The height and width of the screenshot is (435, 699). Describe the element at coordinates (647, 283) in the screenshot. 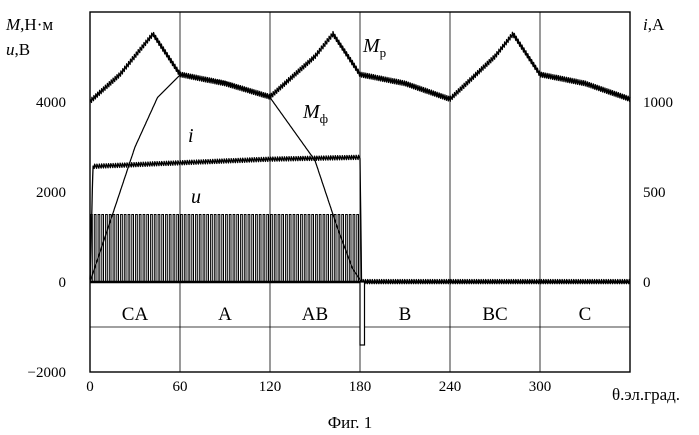

I see `y-right-tick-label: 0` at that location.